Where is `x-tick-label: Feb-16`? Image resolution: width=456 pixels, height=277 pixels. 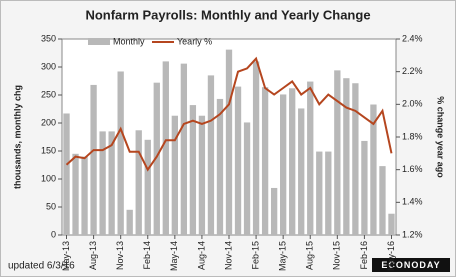 x-tick-label: Feb-16 is located at coordinates (364, 255).